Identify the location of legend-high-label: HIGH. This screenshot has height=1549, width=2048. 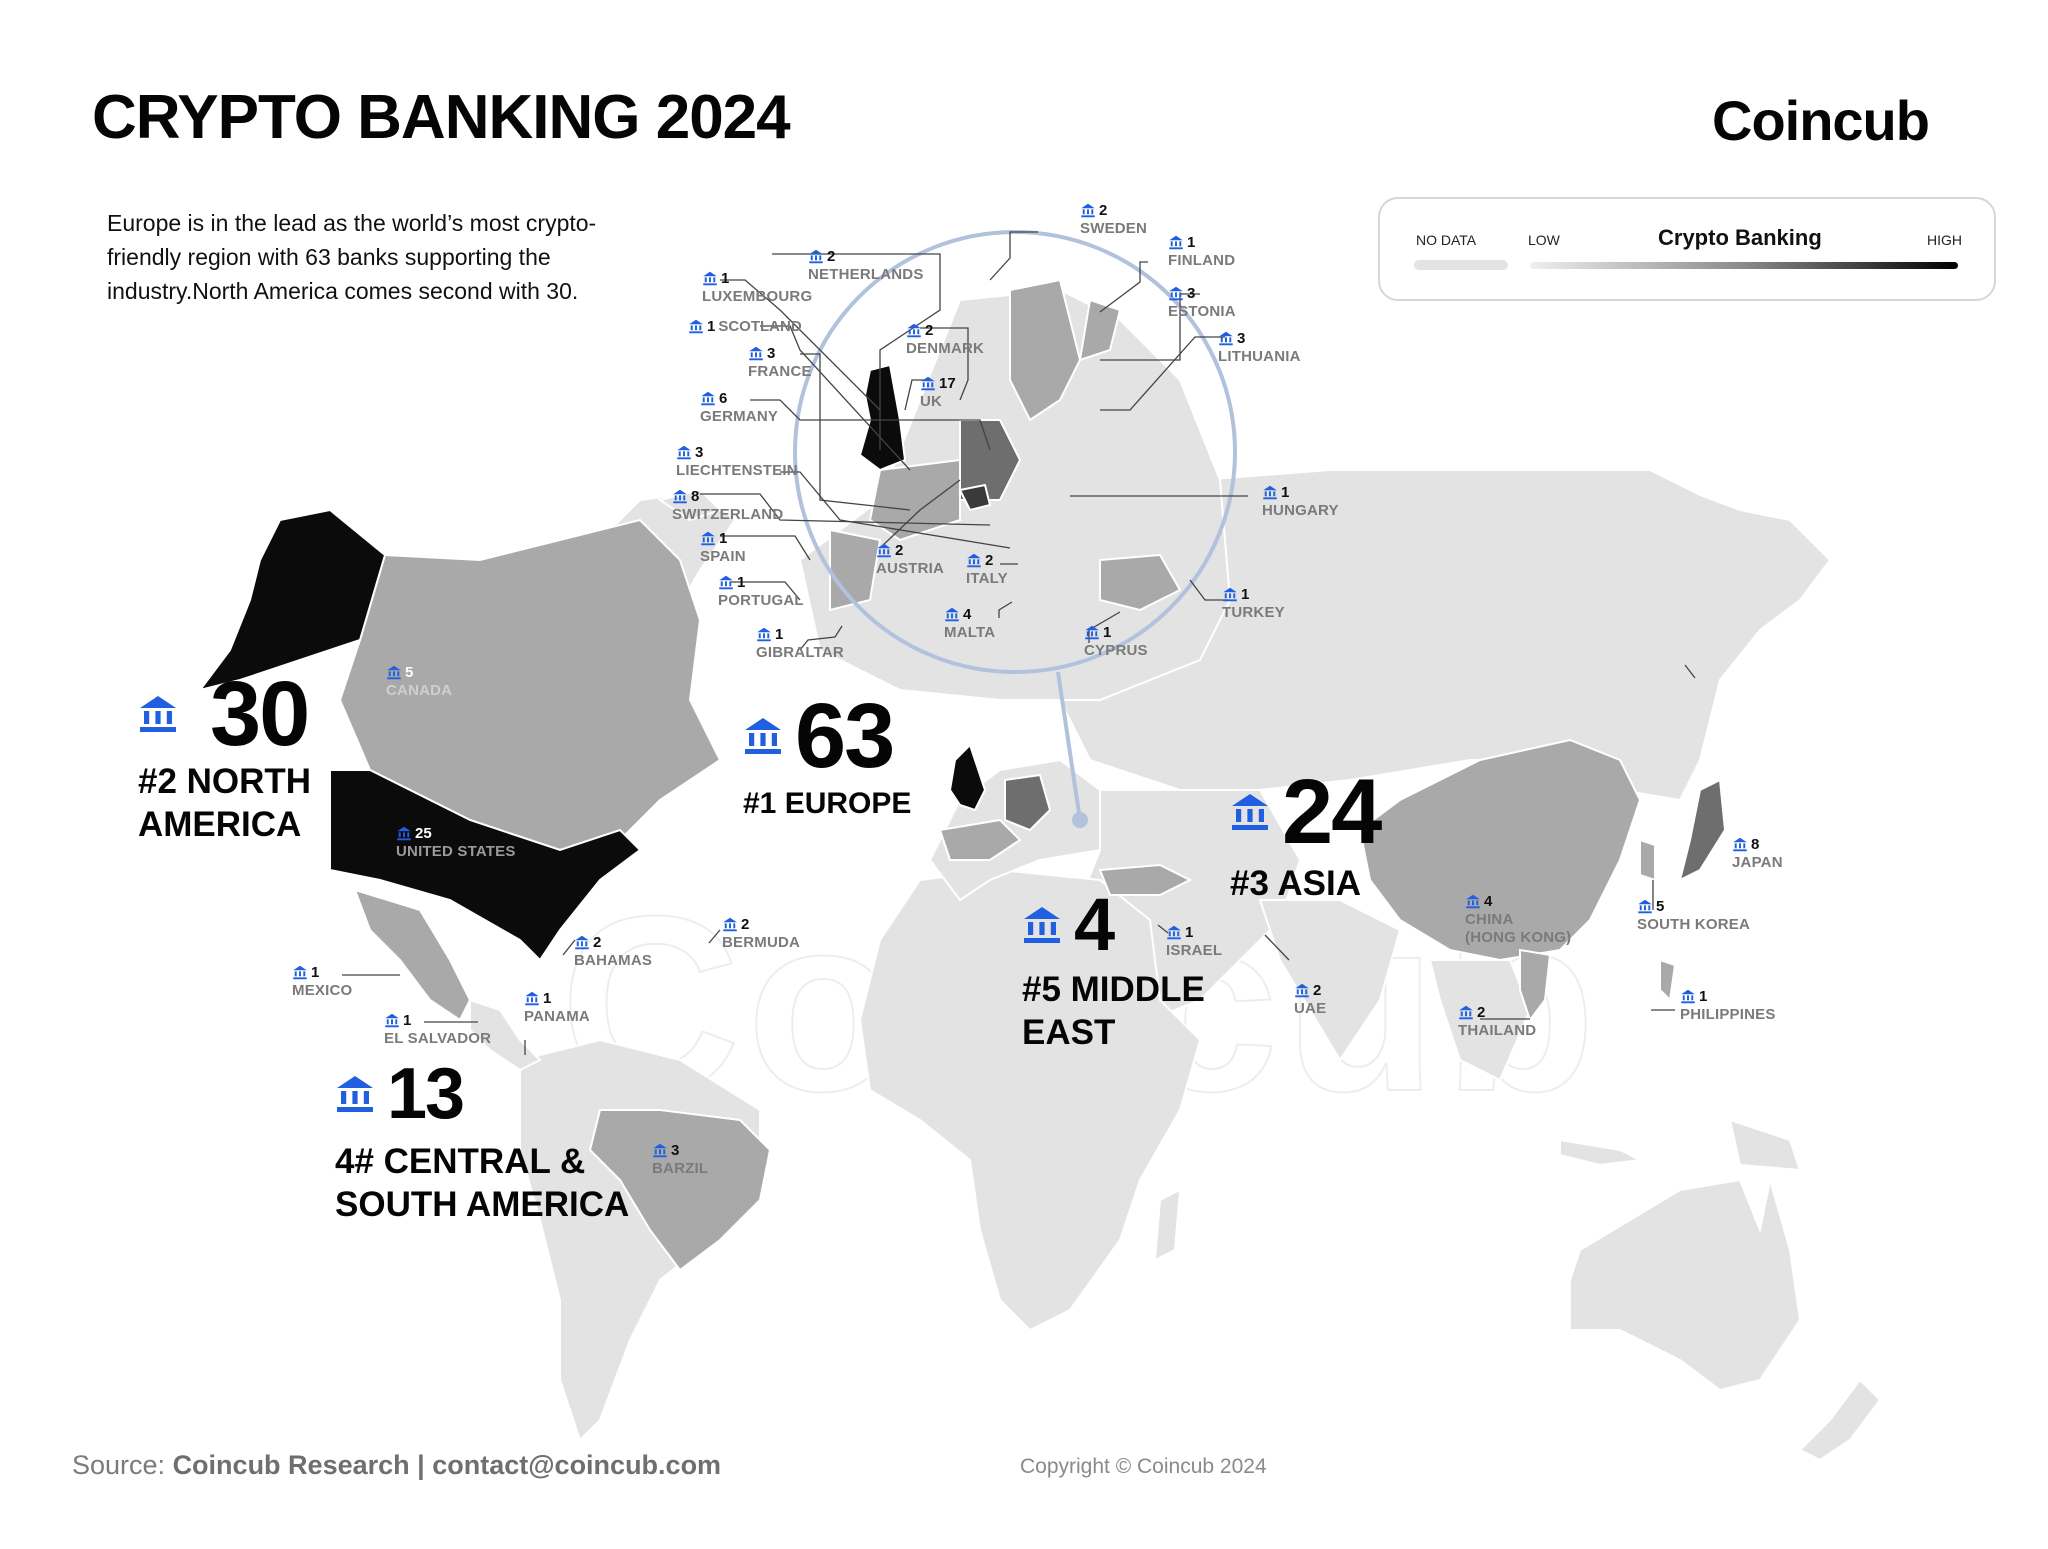
(1944, 240).